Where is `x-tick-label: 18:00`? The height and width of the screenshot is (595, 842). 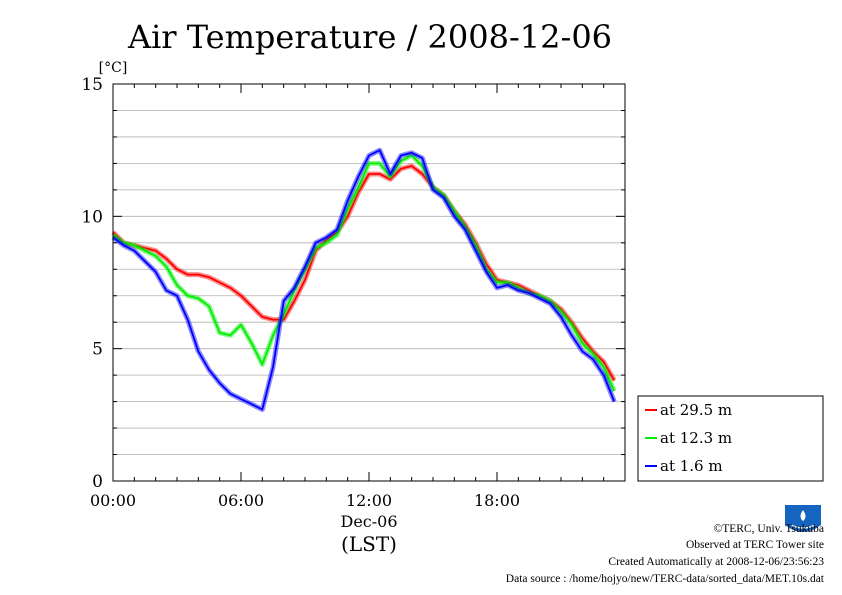
x-tick-label: 18:00 is located at coordinates (497, 500).